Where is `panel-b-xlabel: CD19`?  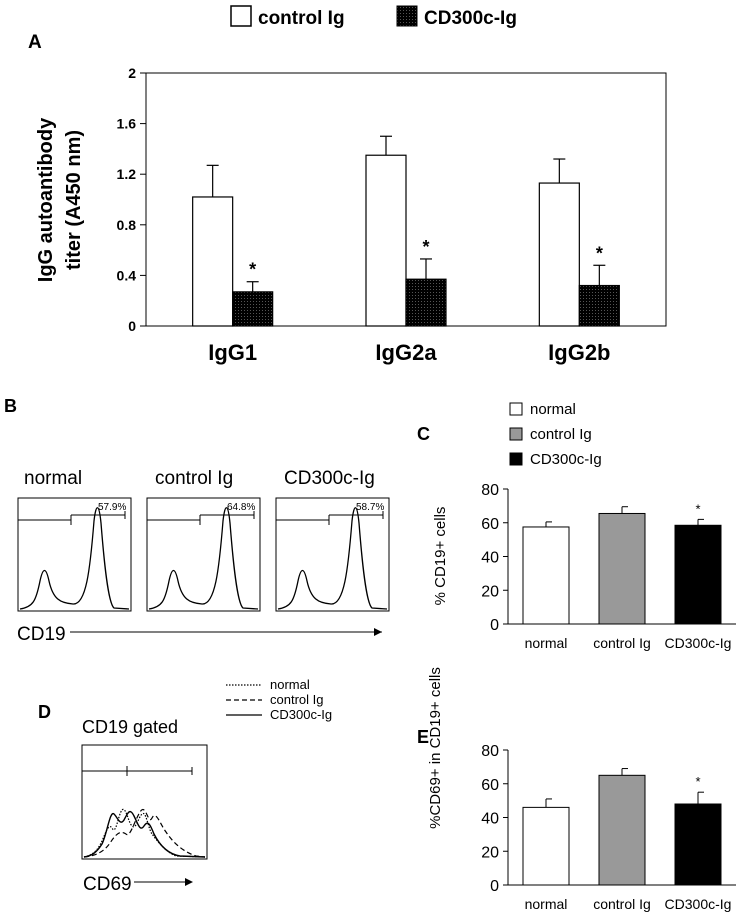
panel-b-xlabel: CD19 is located at coordinates (41, 634).